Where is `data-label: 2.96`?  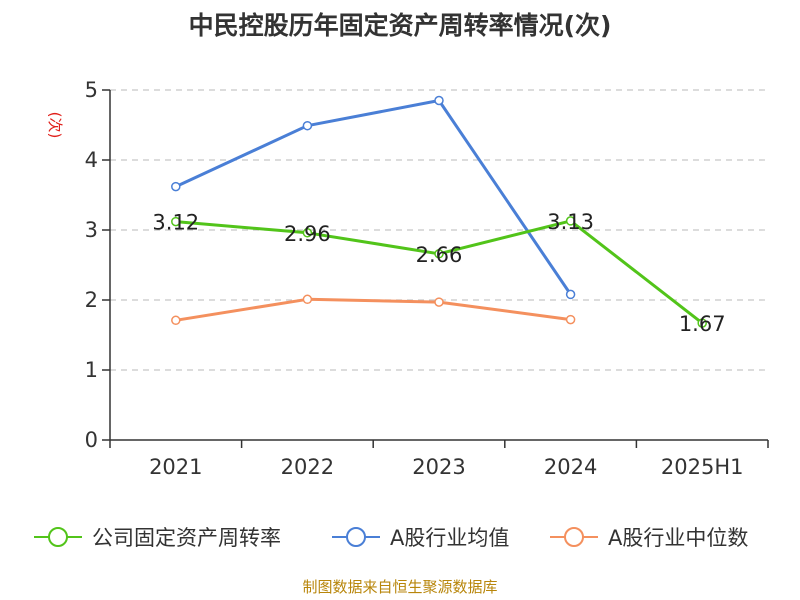 data-label: 2.96 is located at coordinates (307, 234).